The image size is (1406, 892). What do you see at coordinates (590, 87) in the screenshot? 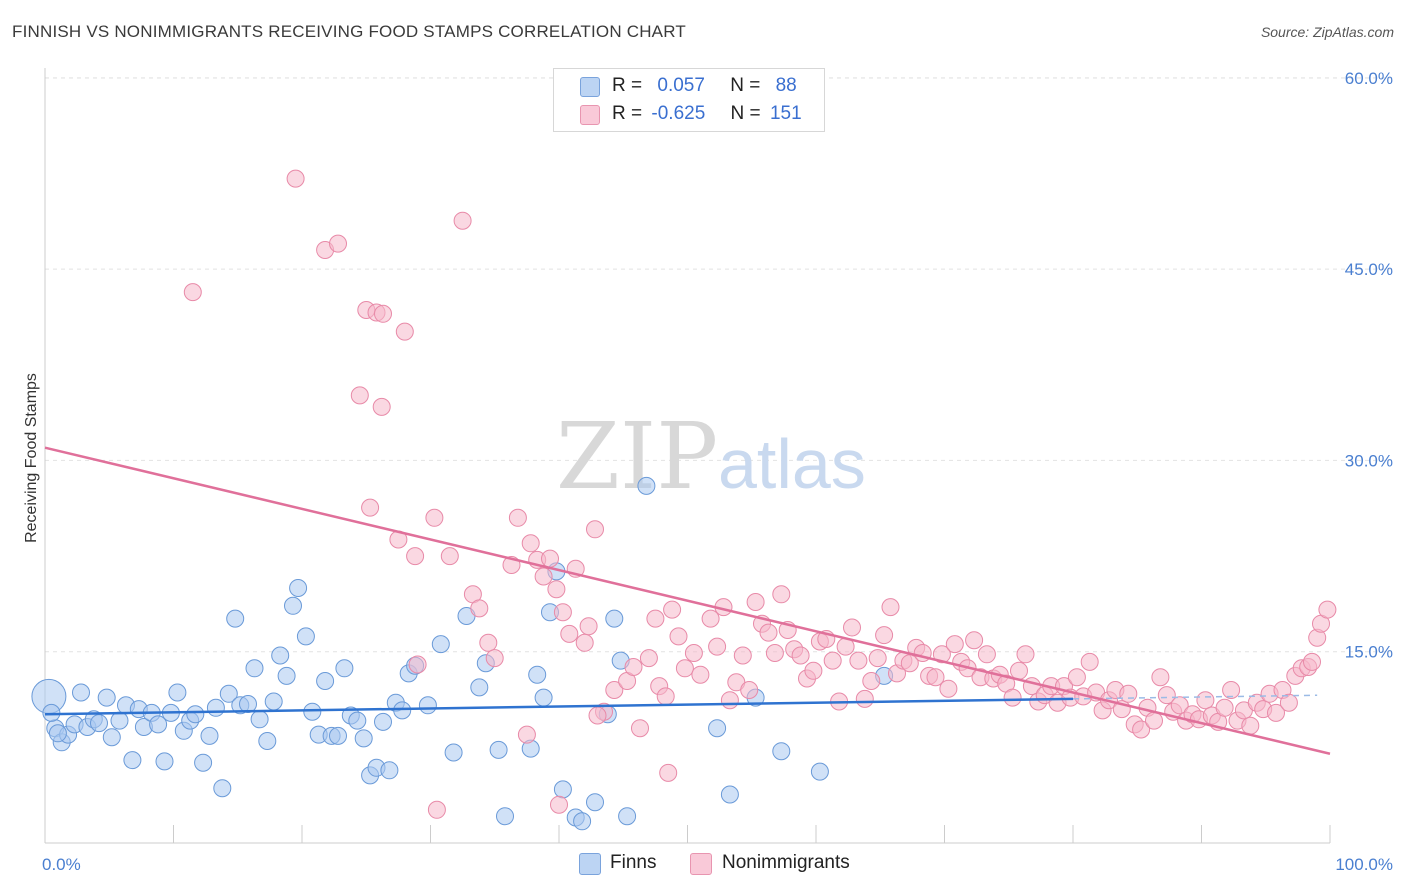
I see `legend-swatch-finns` at bounding box center [590, 87].